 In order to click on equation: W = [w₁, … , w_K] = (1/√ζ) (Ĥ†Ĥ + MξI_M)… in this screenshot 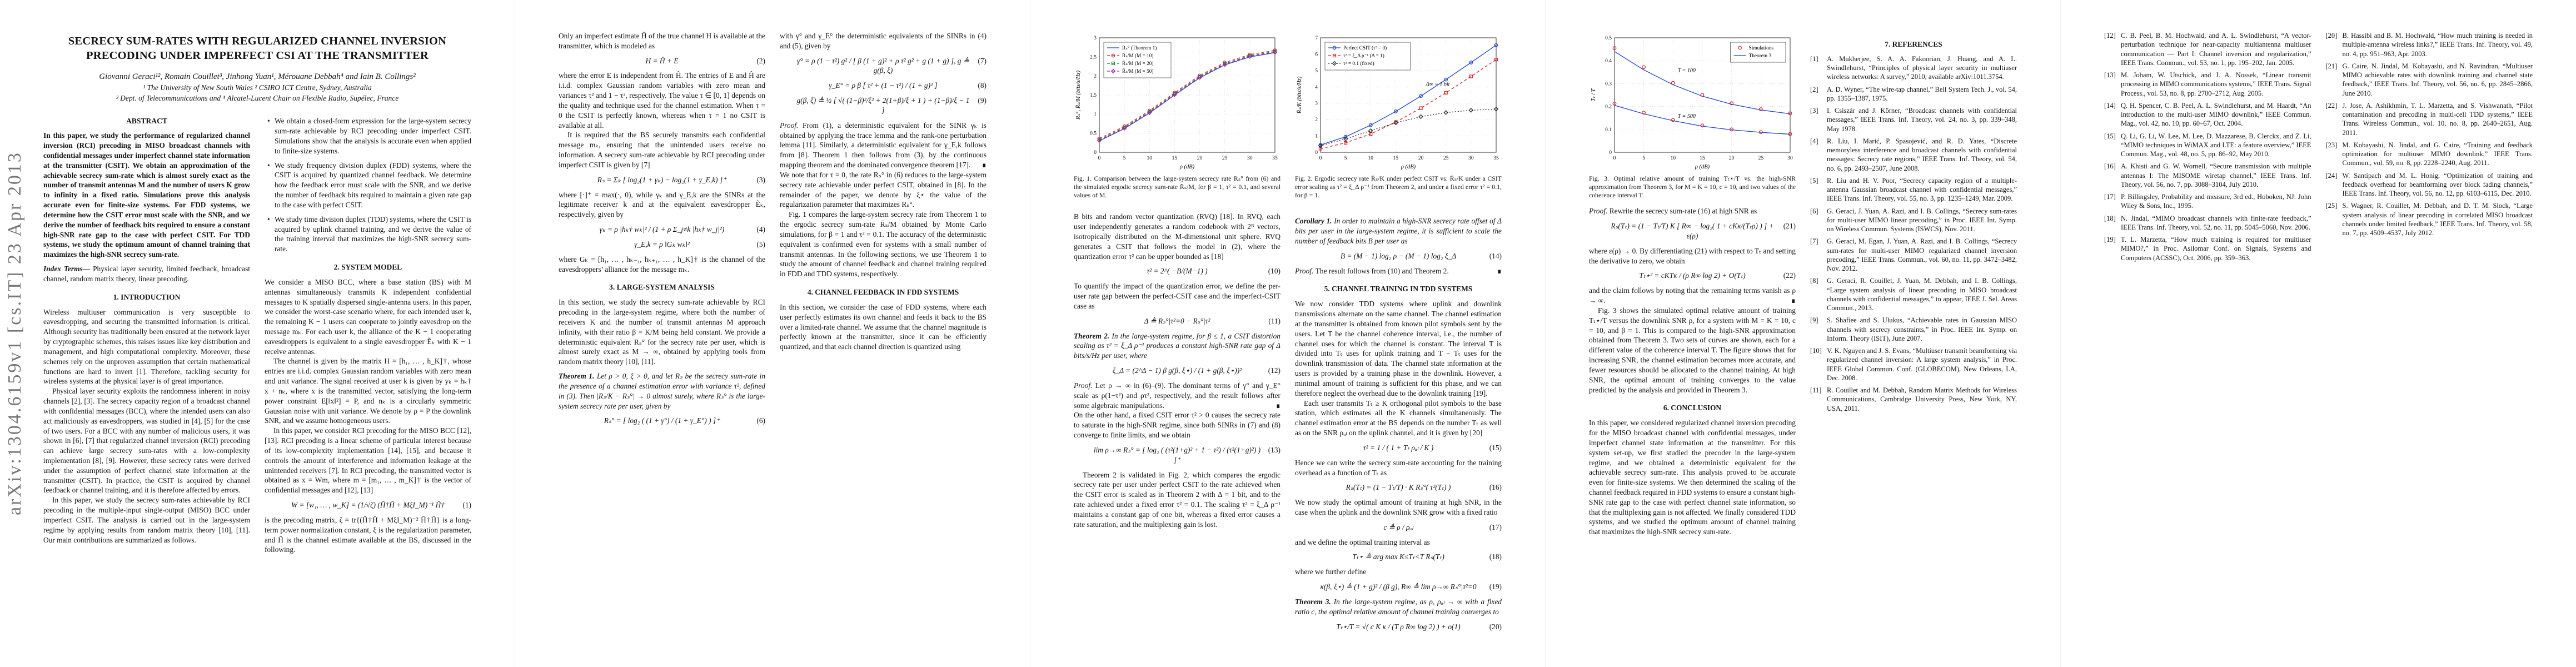, I will do `click(368, 505)`.